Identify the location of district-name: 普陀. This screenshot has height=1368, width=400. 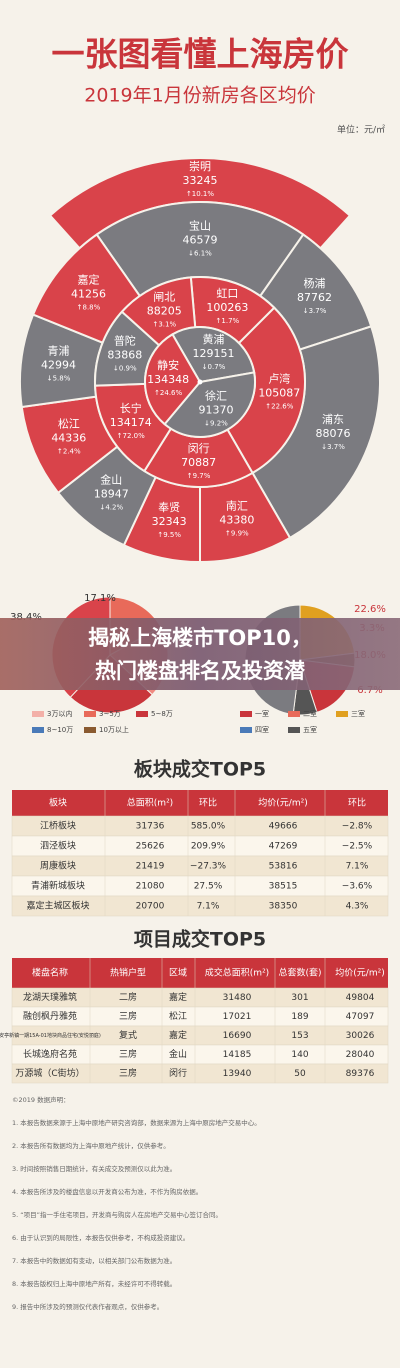
(125, 341).